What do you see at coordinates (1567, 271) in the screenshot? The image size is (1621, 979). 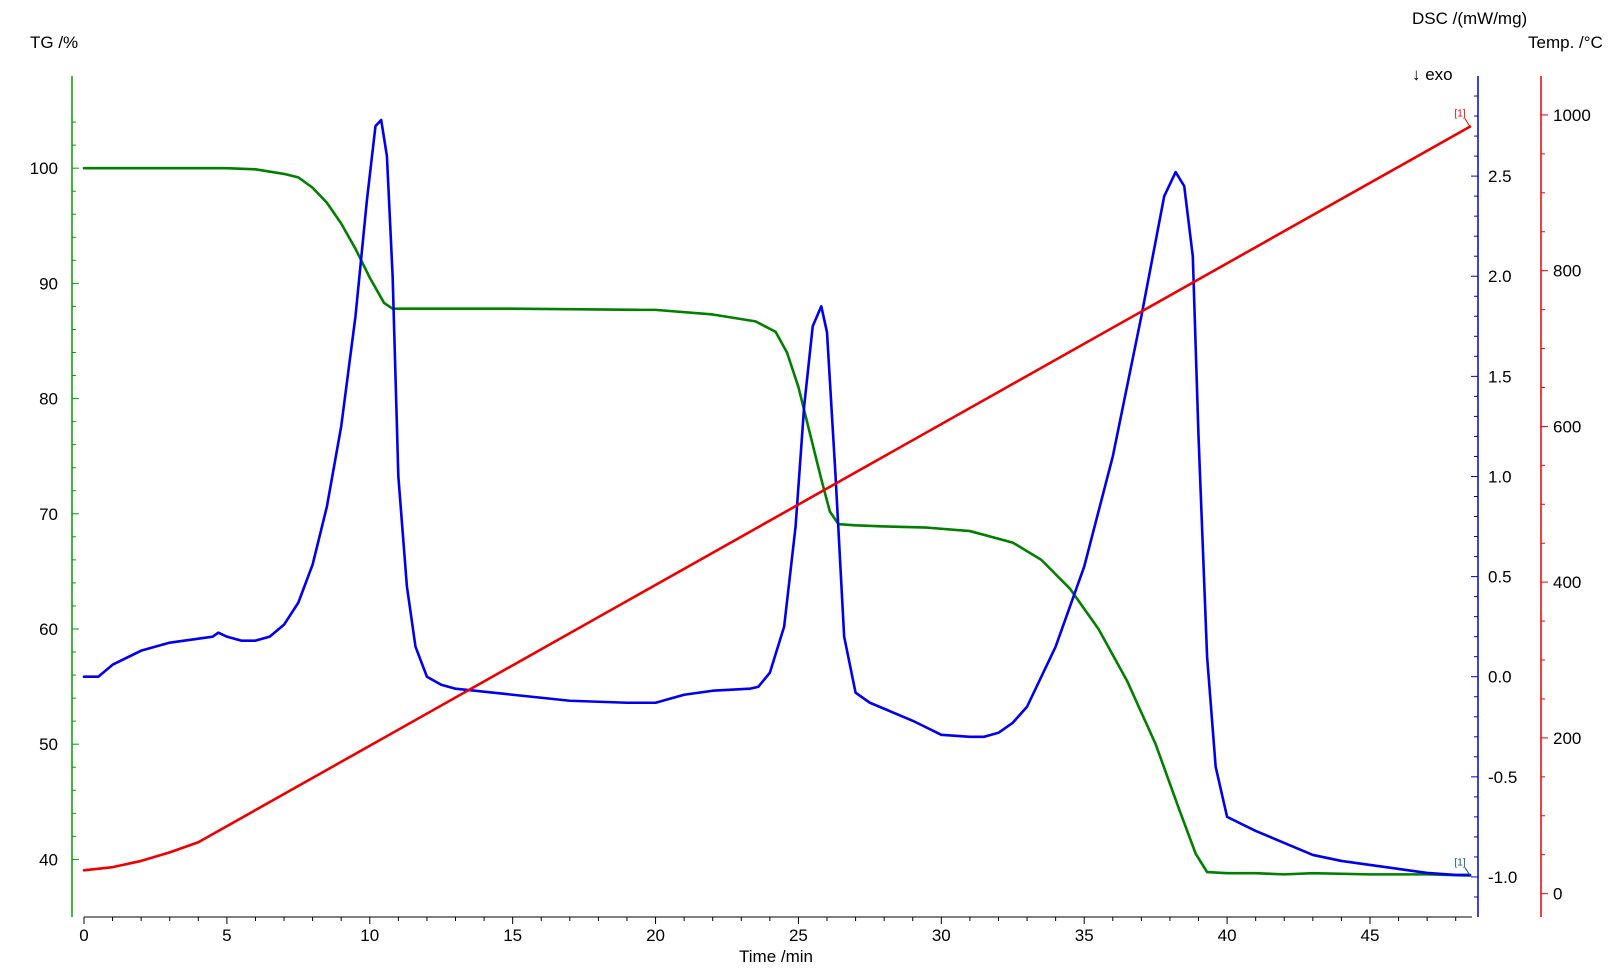 I see `temp-tick-label: 800` at bounding box center [1567, 271].